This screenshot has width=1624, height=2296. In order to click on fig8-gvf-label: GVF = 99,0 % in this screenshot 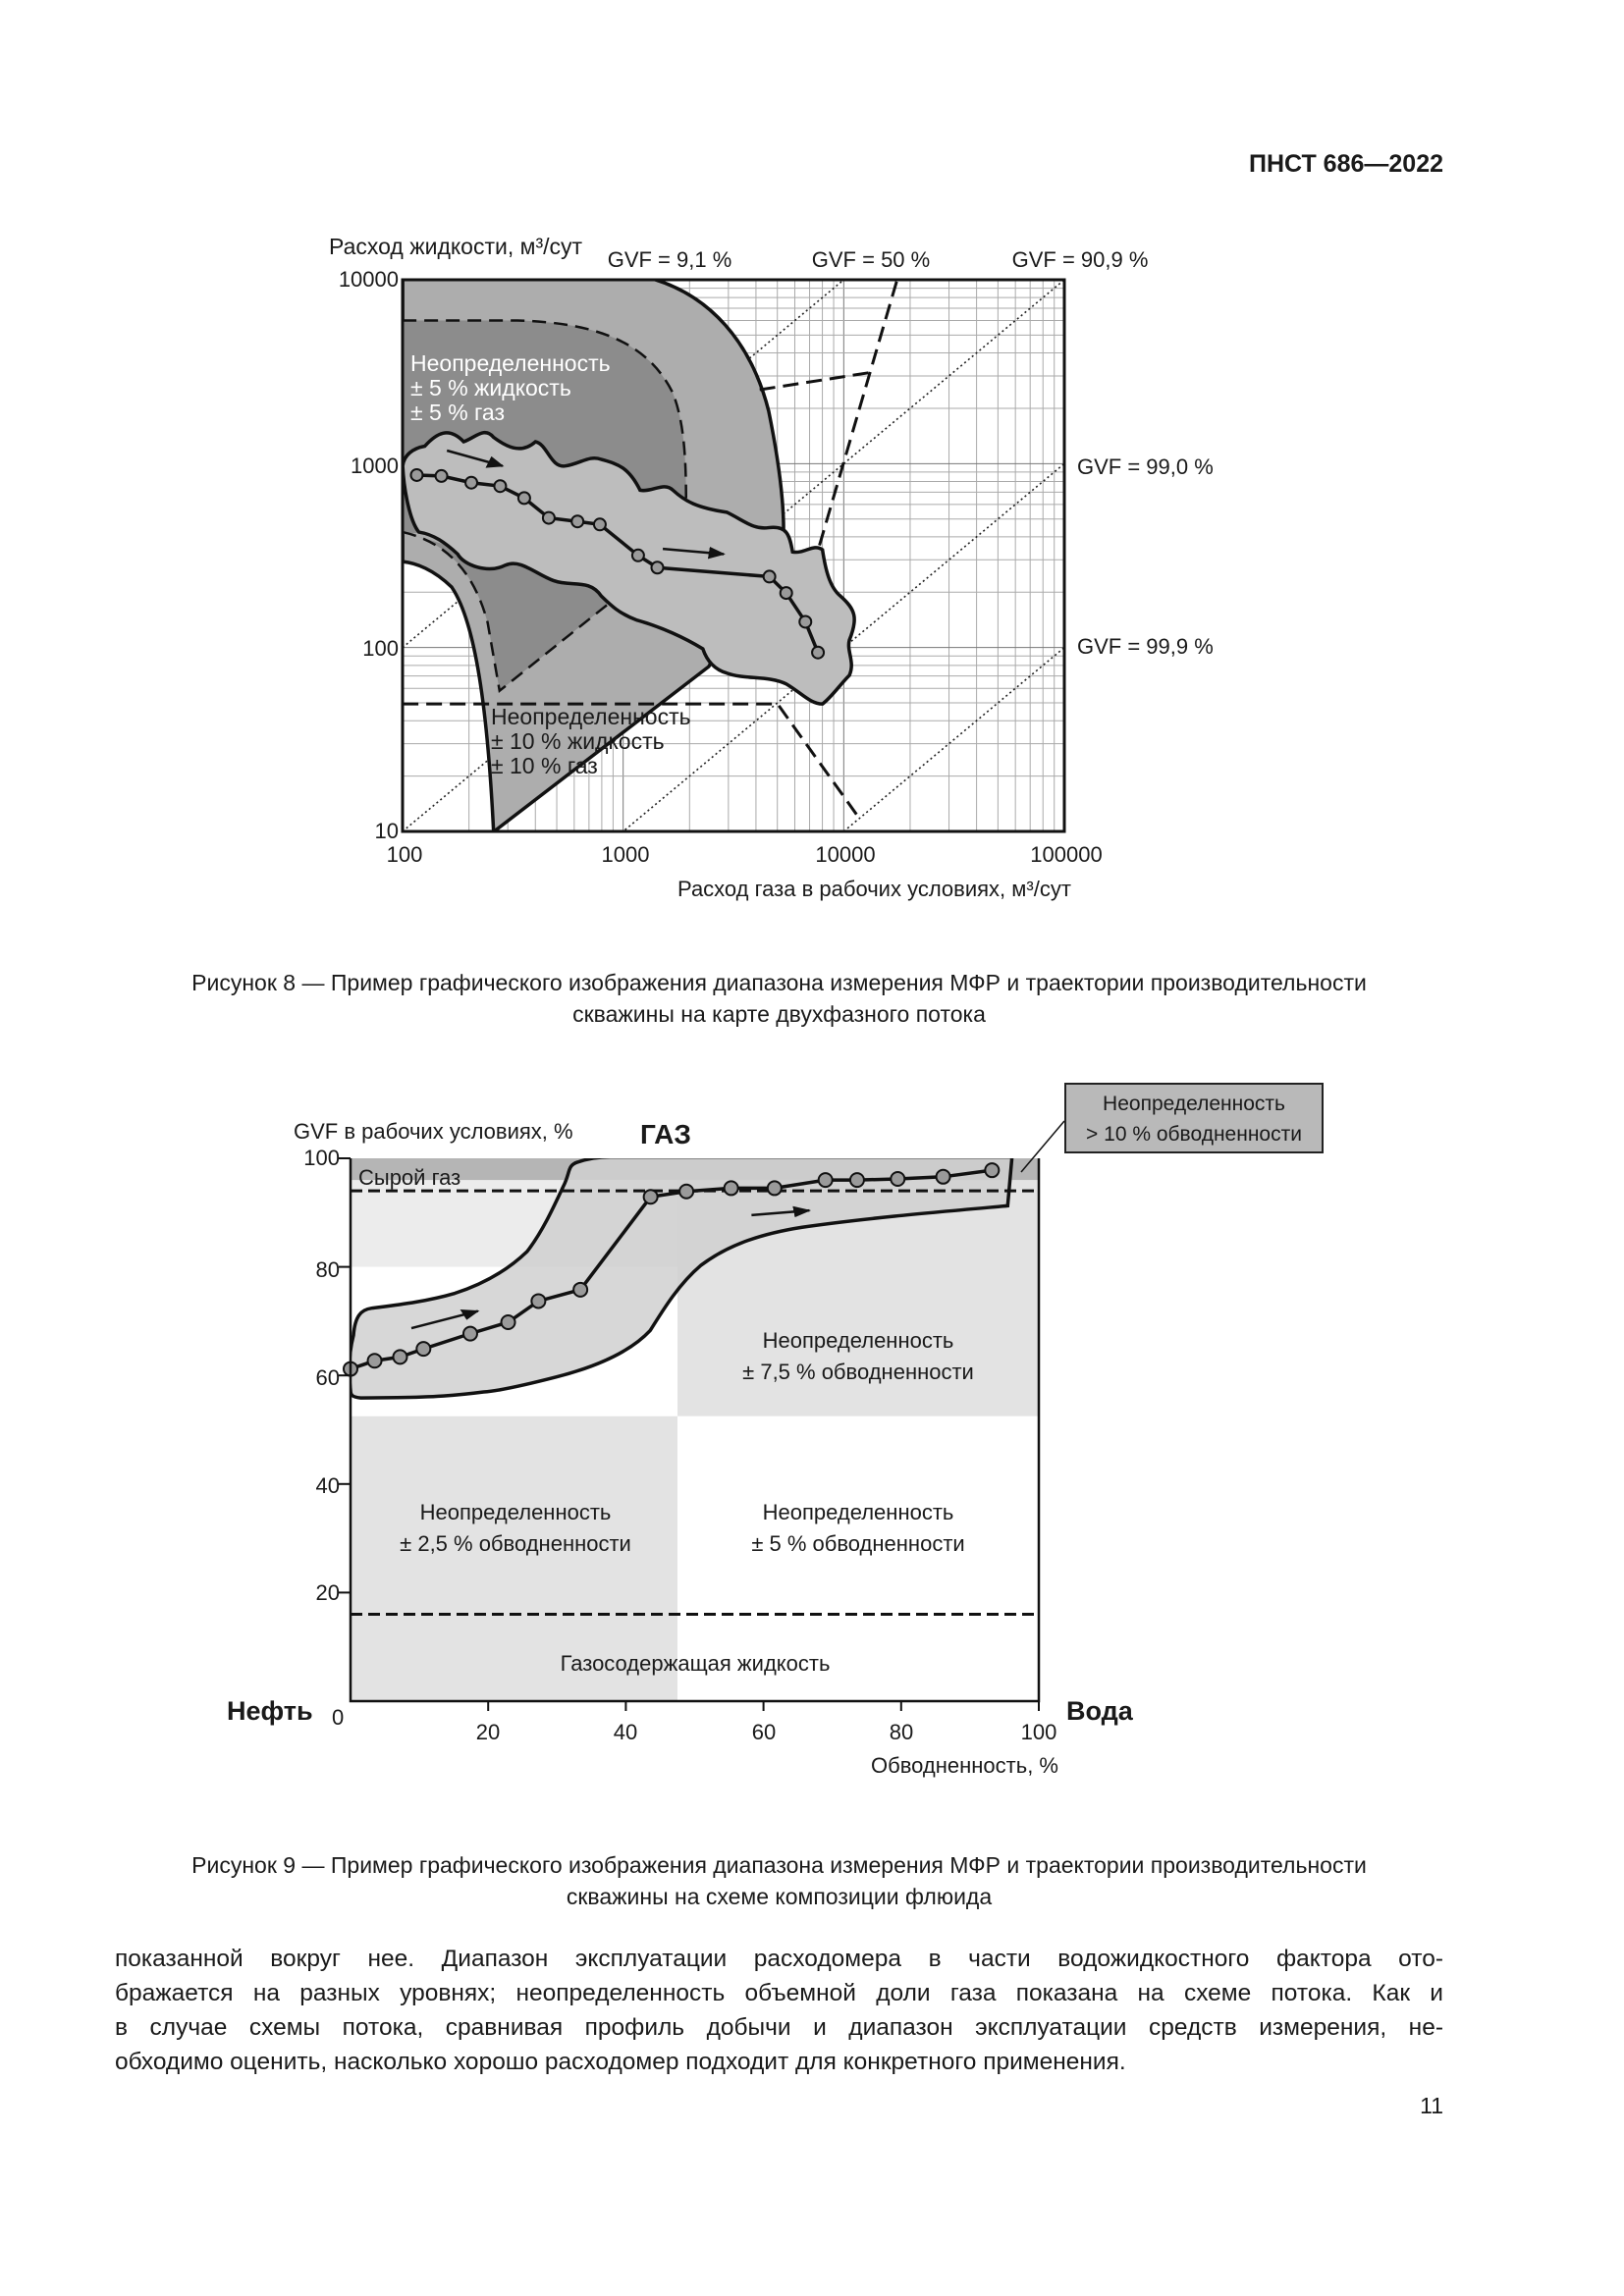, I will do `click(1145, 466)`.